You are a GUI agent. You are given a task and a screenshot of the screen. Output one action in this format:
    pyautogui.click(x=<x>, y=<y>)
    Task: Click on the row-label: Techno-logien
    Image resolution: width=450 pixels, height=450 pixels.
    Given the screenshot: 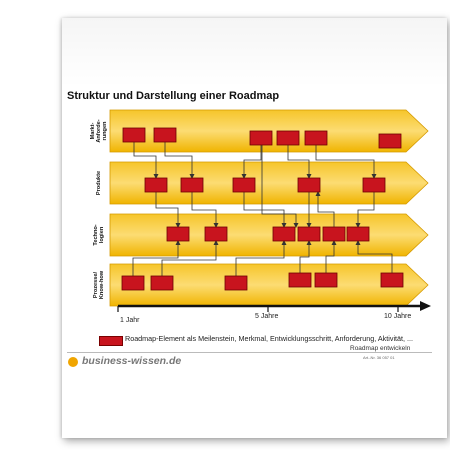 What is the action you would take?
    pyautogui.click(x=99, y=234)
    